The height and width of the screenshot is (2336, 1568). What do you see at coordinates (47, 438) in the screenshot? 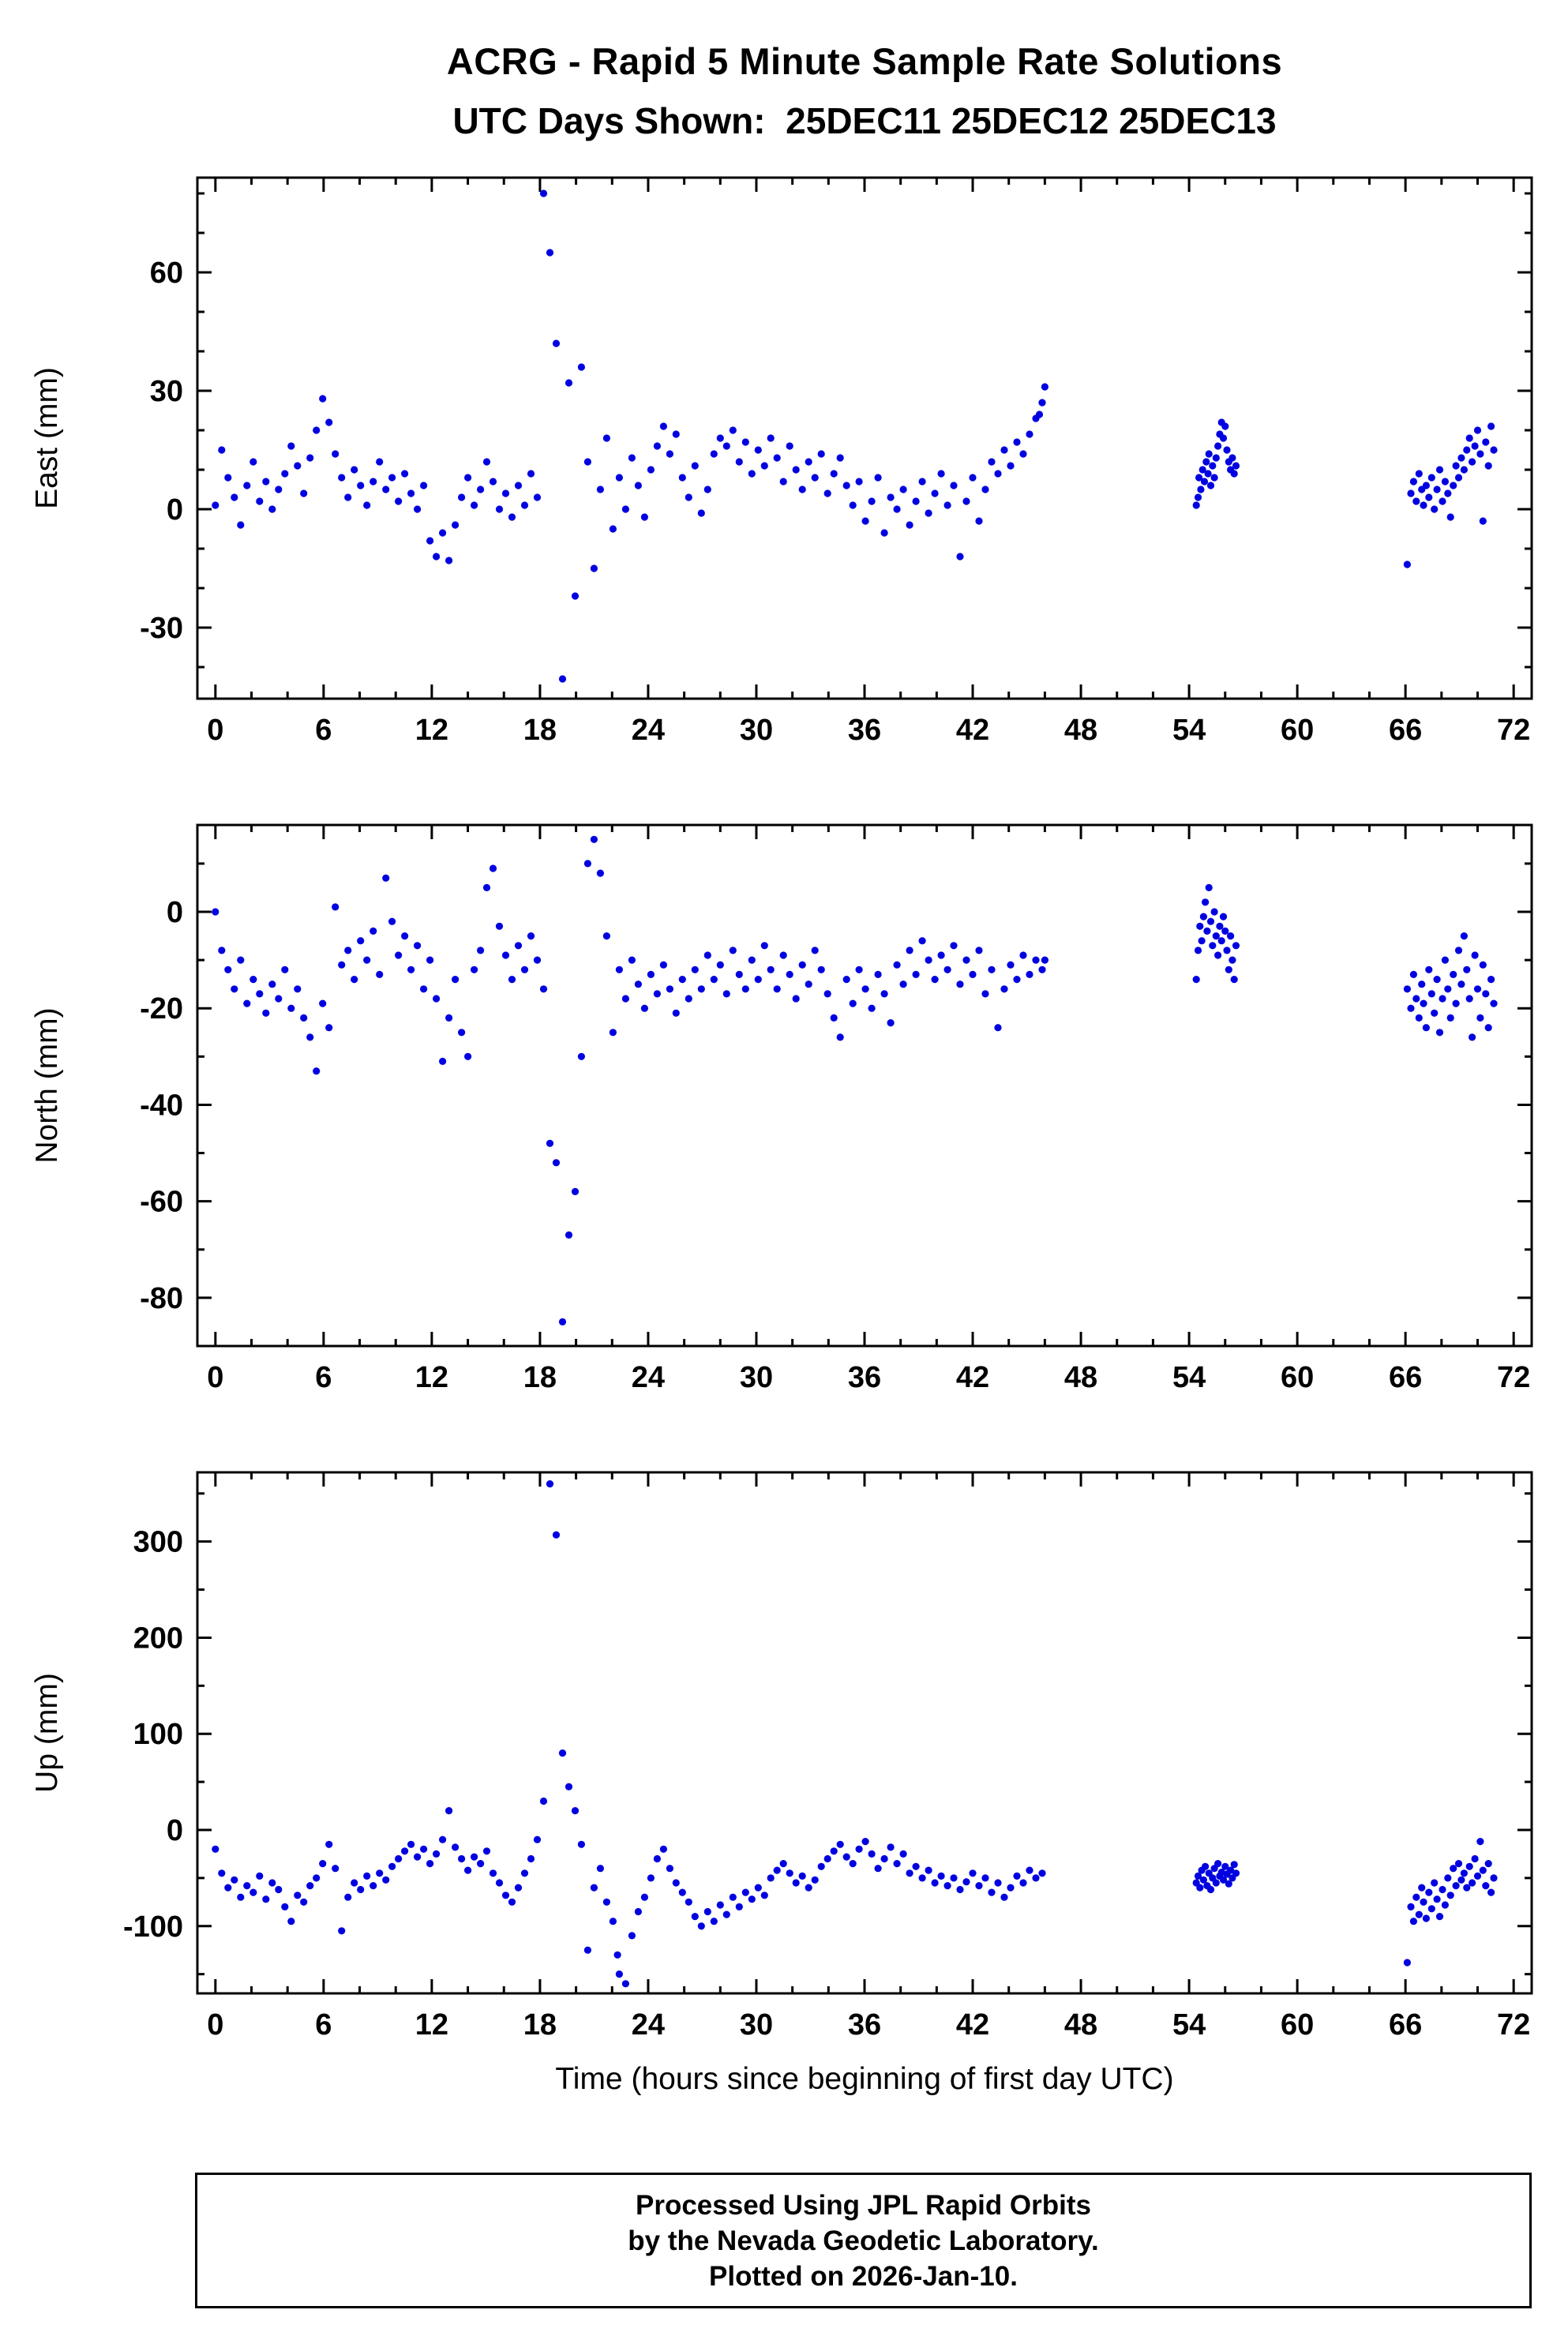
I see `y-axis-title-east: East (mm)` at bounding box center [47, 438].